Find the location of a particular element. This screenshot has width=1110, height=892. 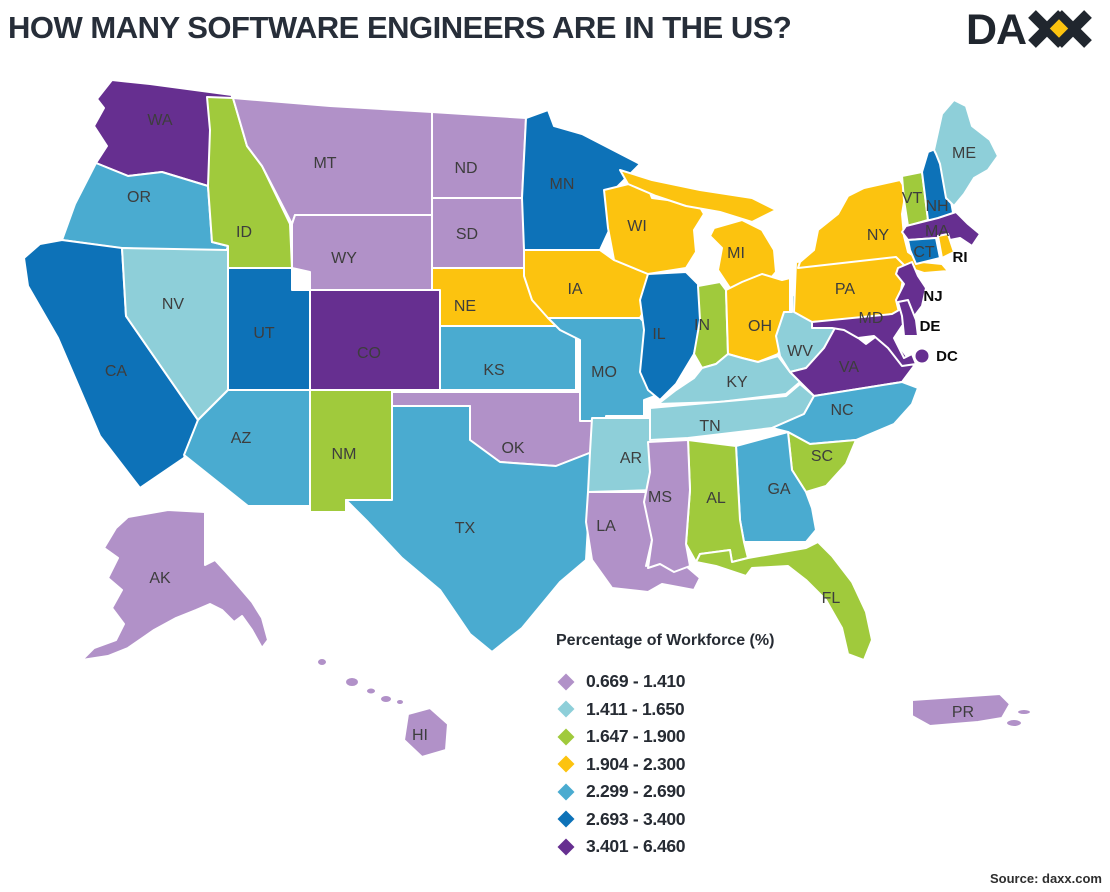

state-ri is located at coordinates (946, 246).